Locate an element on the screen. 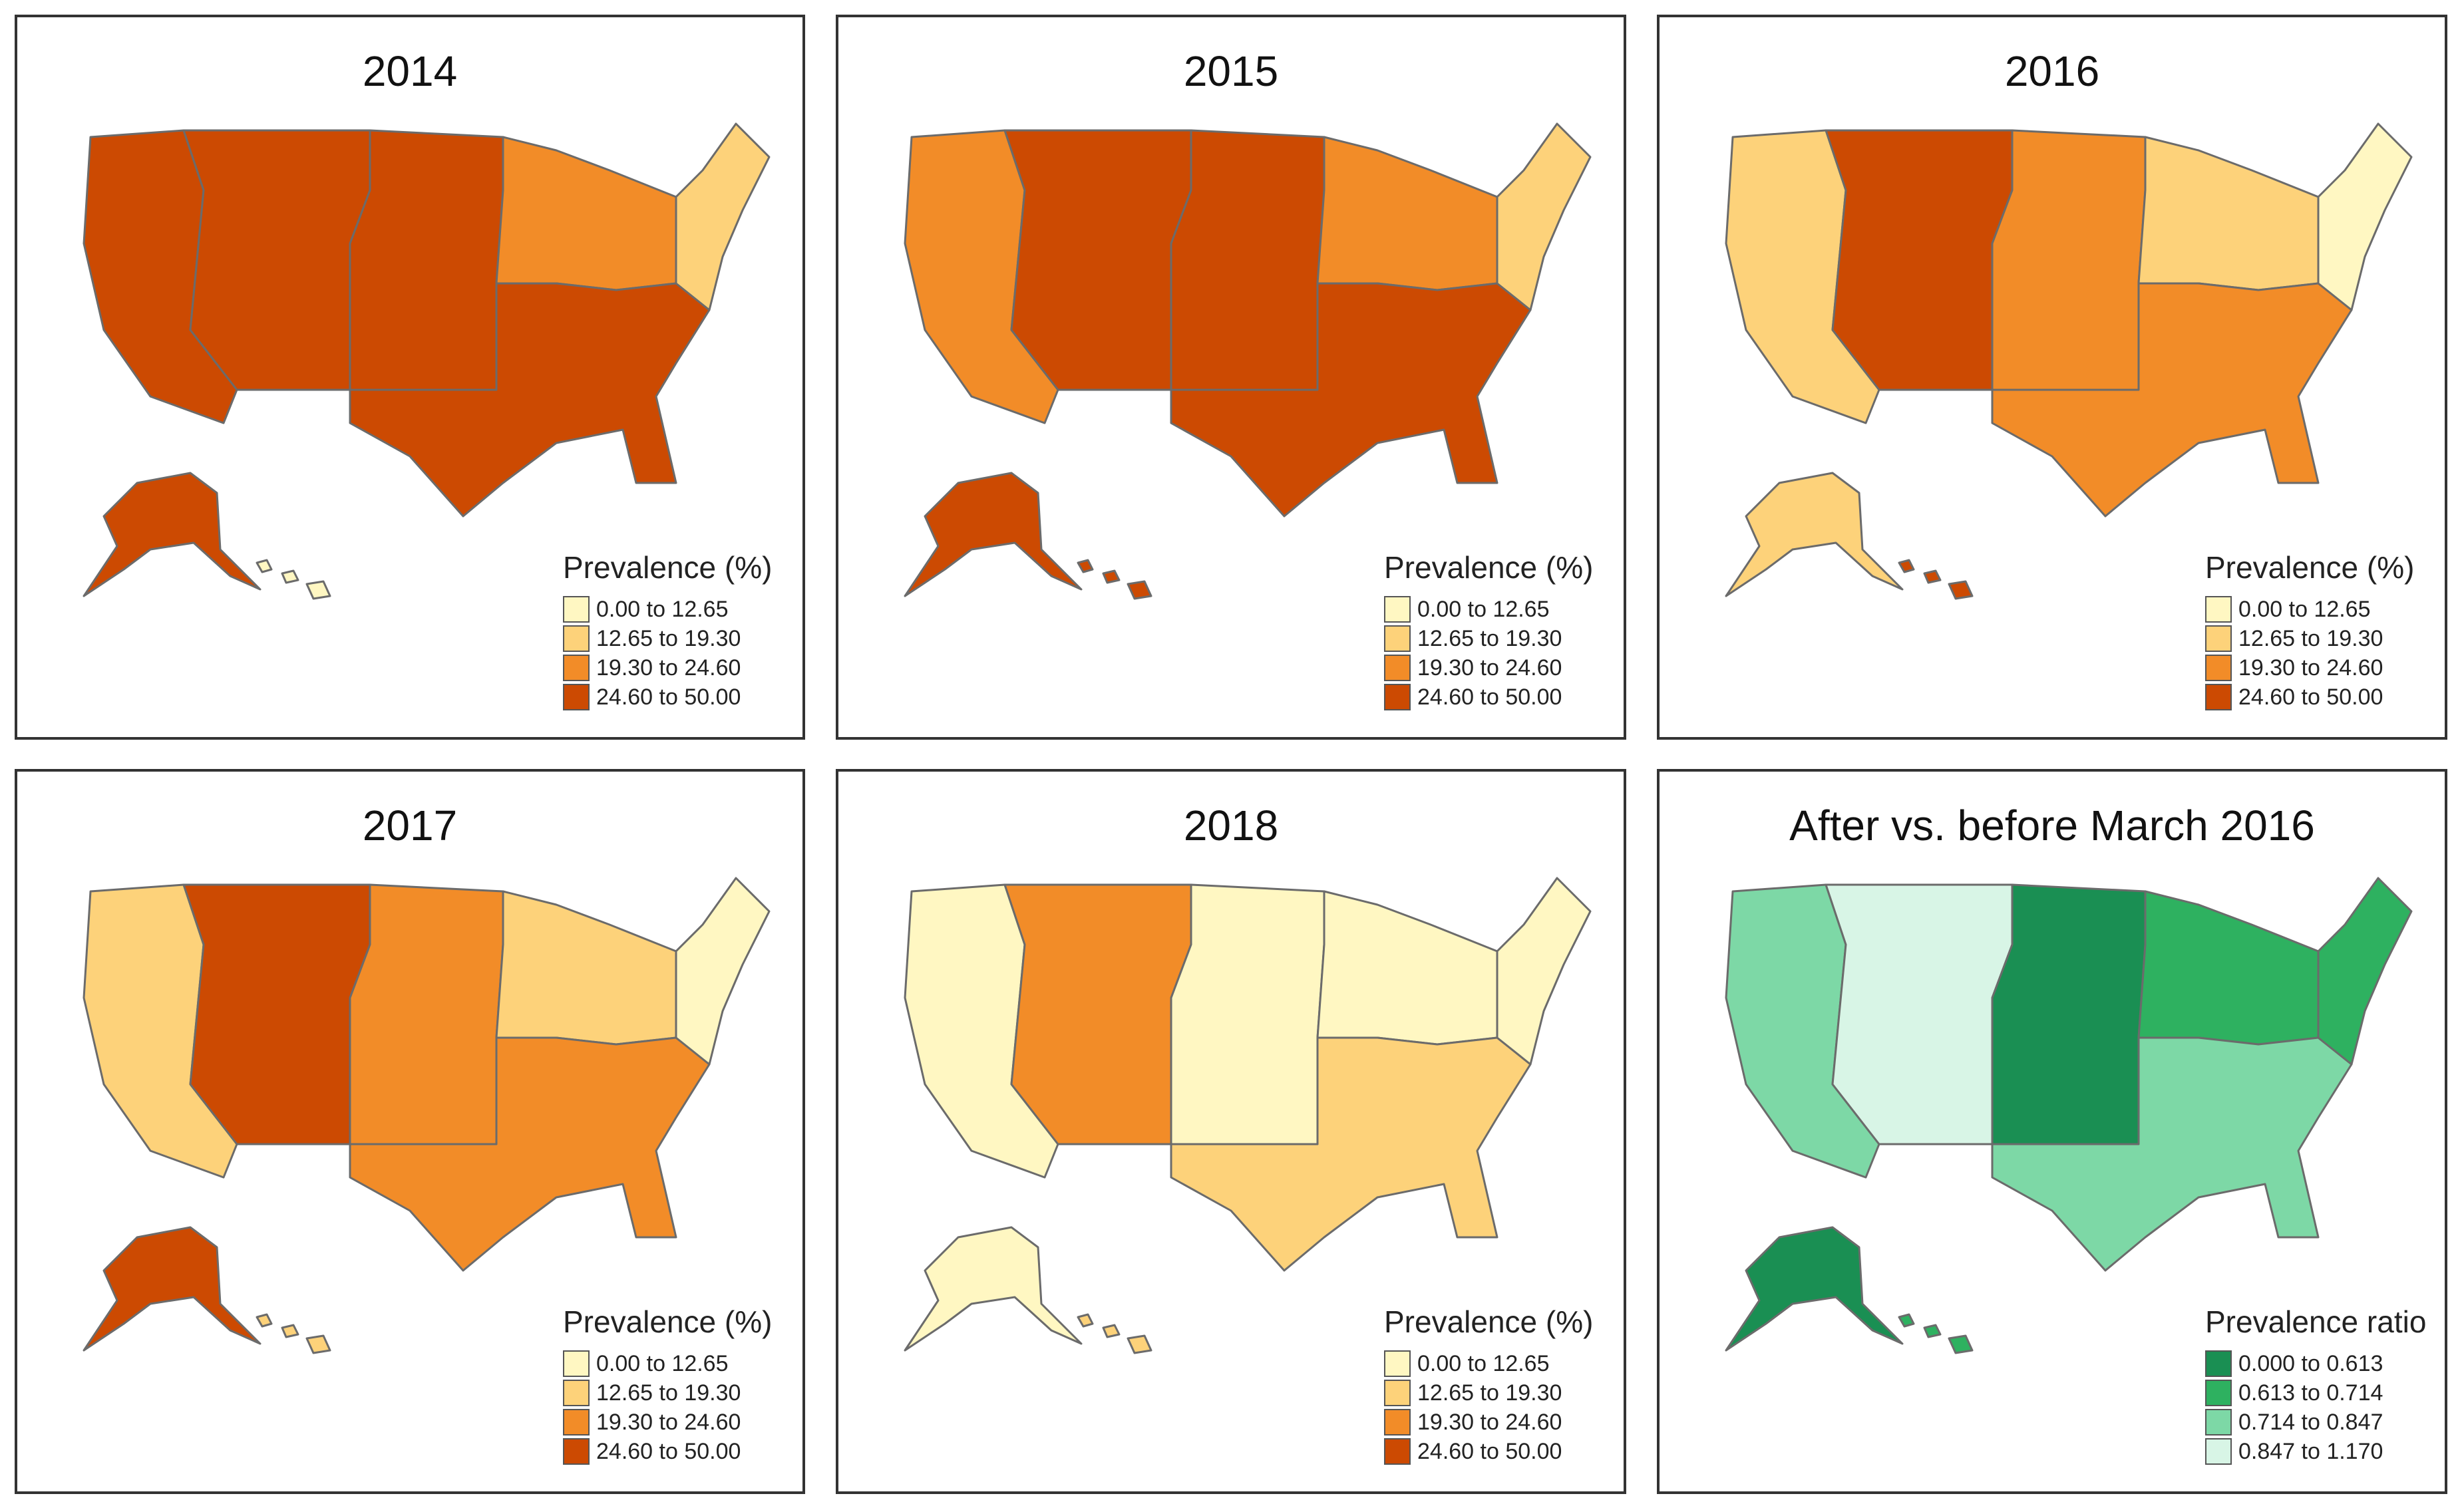 This screenshot has width=2462, height=1512. legend-item: 0.714 to 0.847 is located at coordinates (2315, 1422).